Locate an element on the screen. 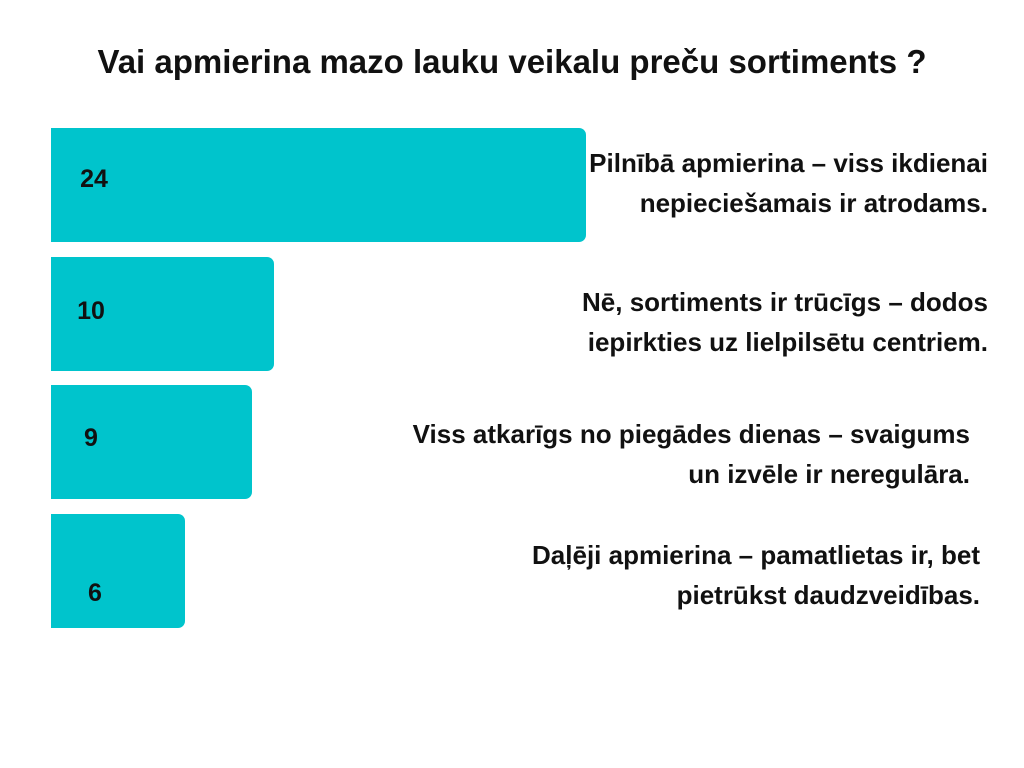 This screenshot has height=768, width=1024. bar-value-label-1: 24 is located at coordinates (94, 179).